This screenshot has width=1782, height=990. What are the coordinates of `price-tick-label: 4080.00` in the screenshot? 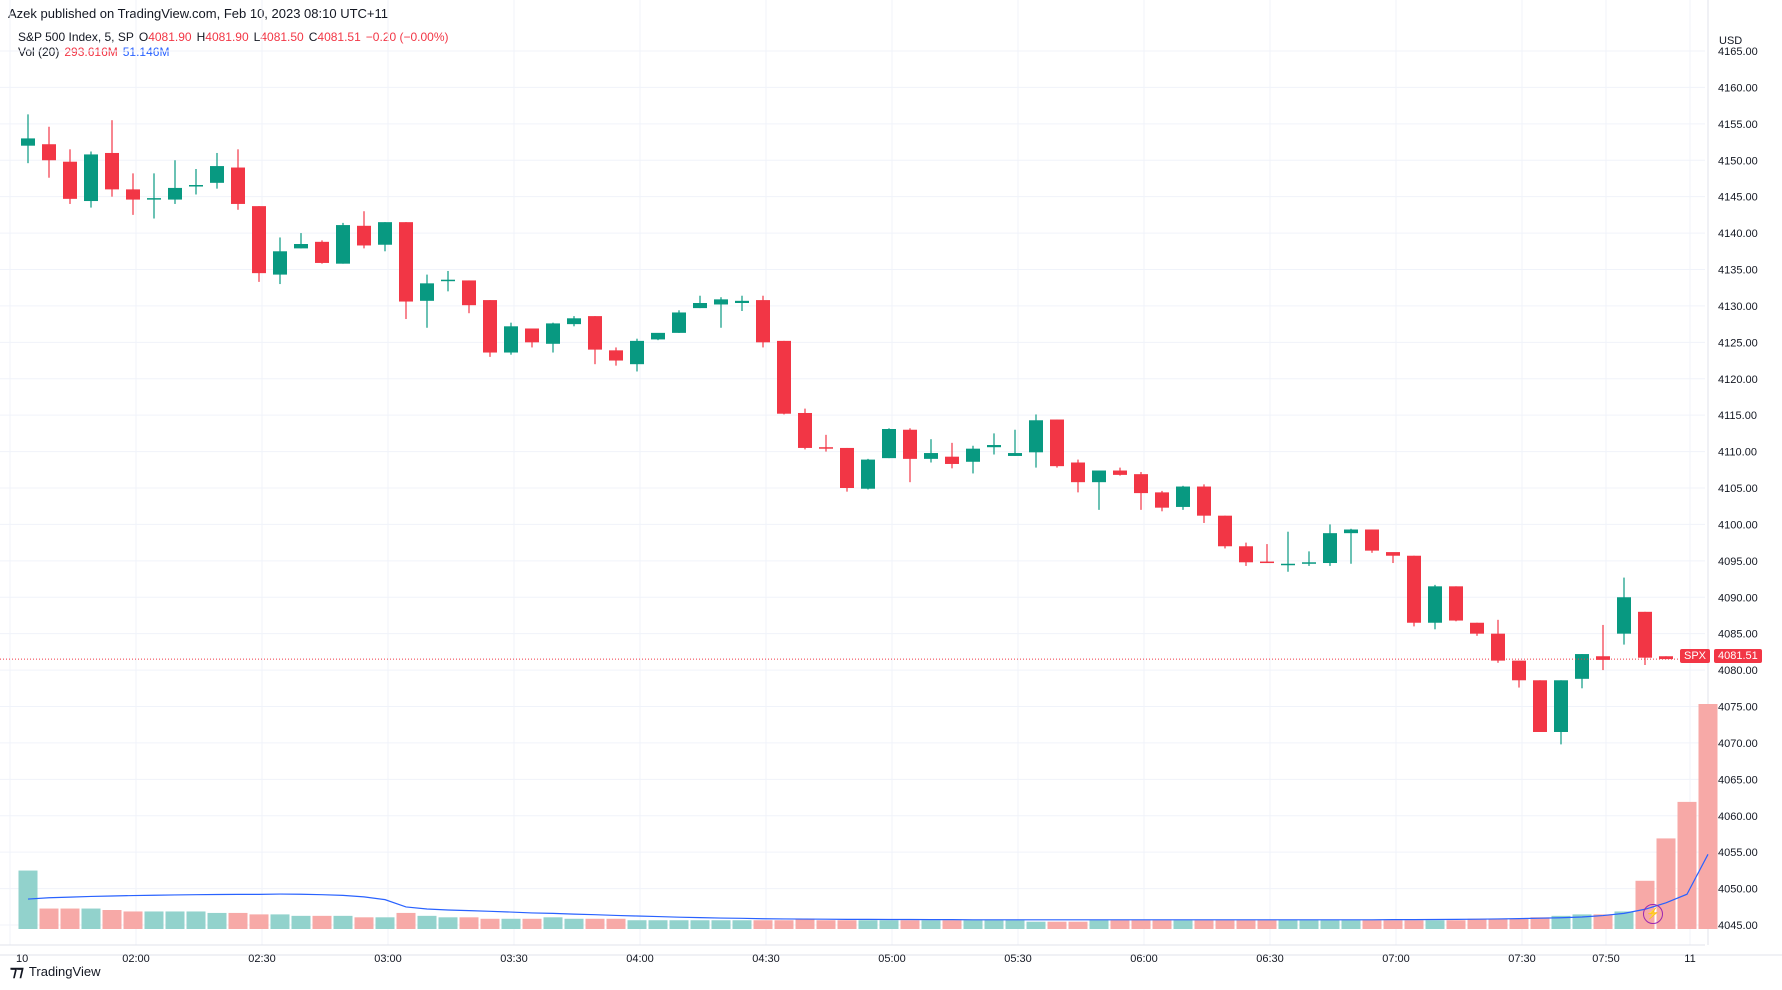 It's located at (1738, 671).